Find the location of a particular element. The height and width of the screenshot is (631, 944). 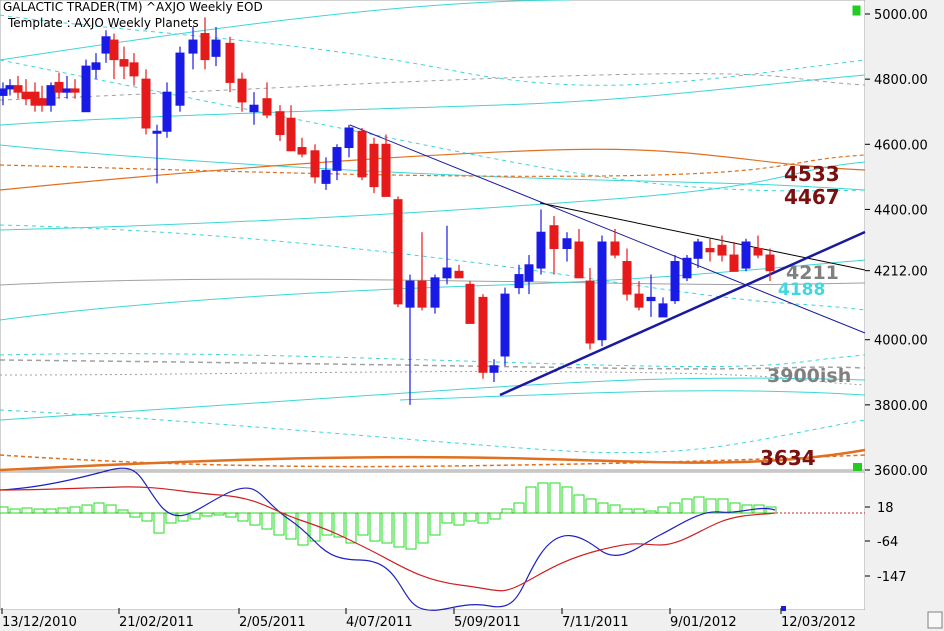

panel-splitter-handle is located at coordinates (857, 467).